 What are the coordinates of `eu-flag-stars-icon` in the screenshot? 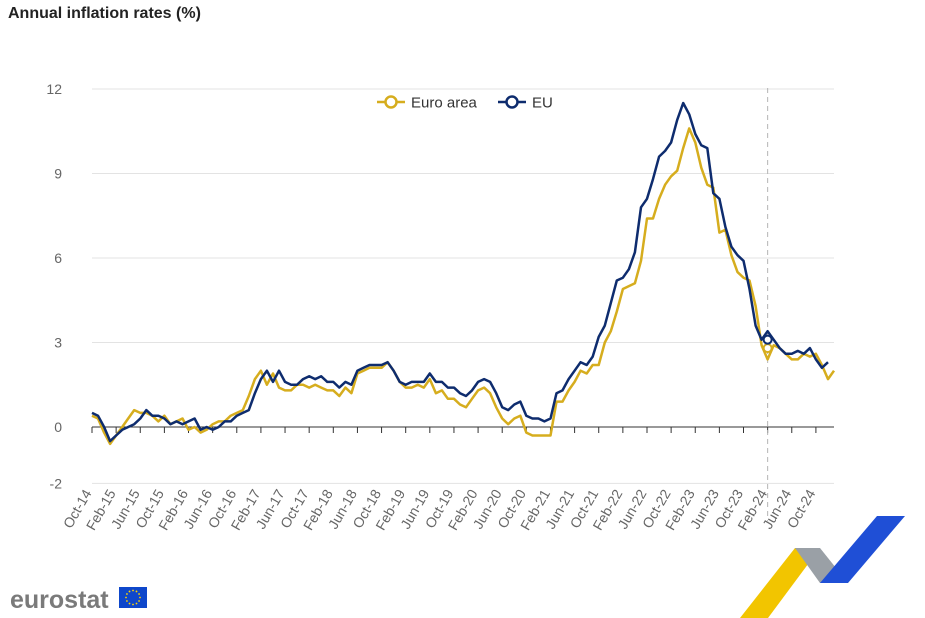 It's located at (133, 597).